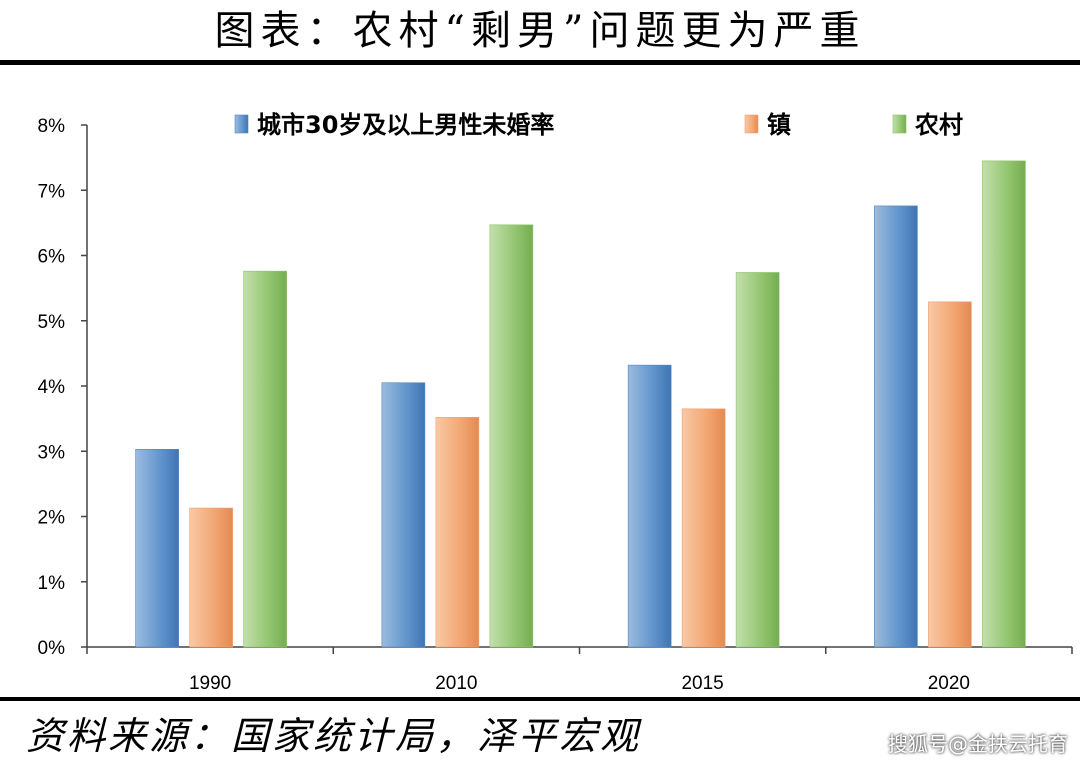  What do you see at coordinates (334, 736) in the screenshot?
I see `source-note: 资料来源：国家统计局，泽平宏观` at bounding box center [334, 736].